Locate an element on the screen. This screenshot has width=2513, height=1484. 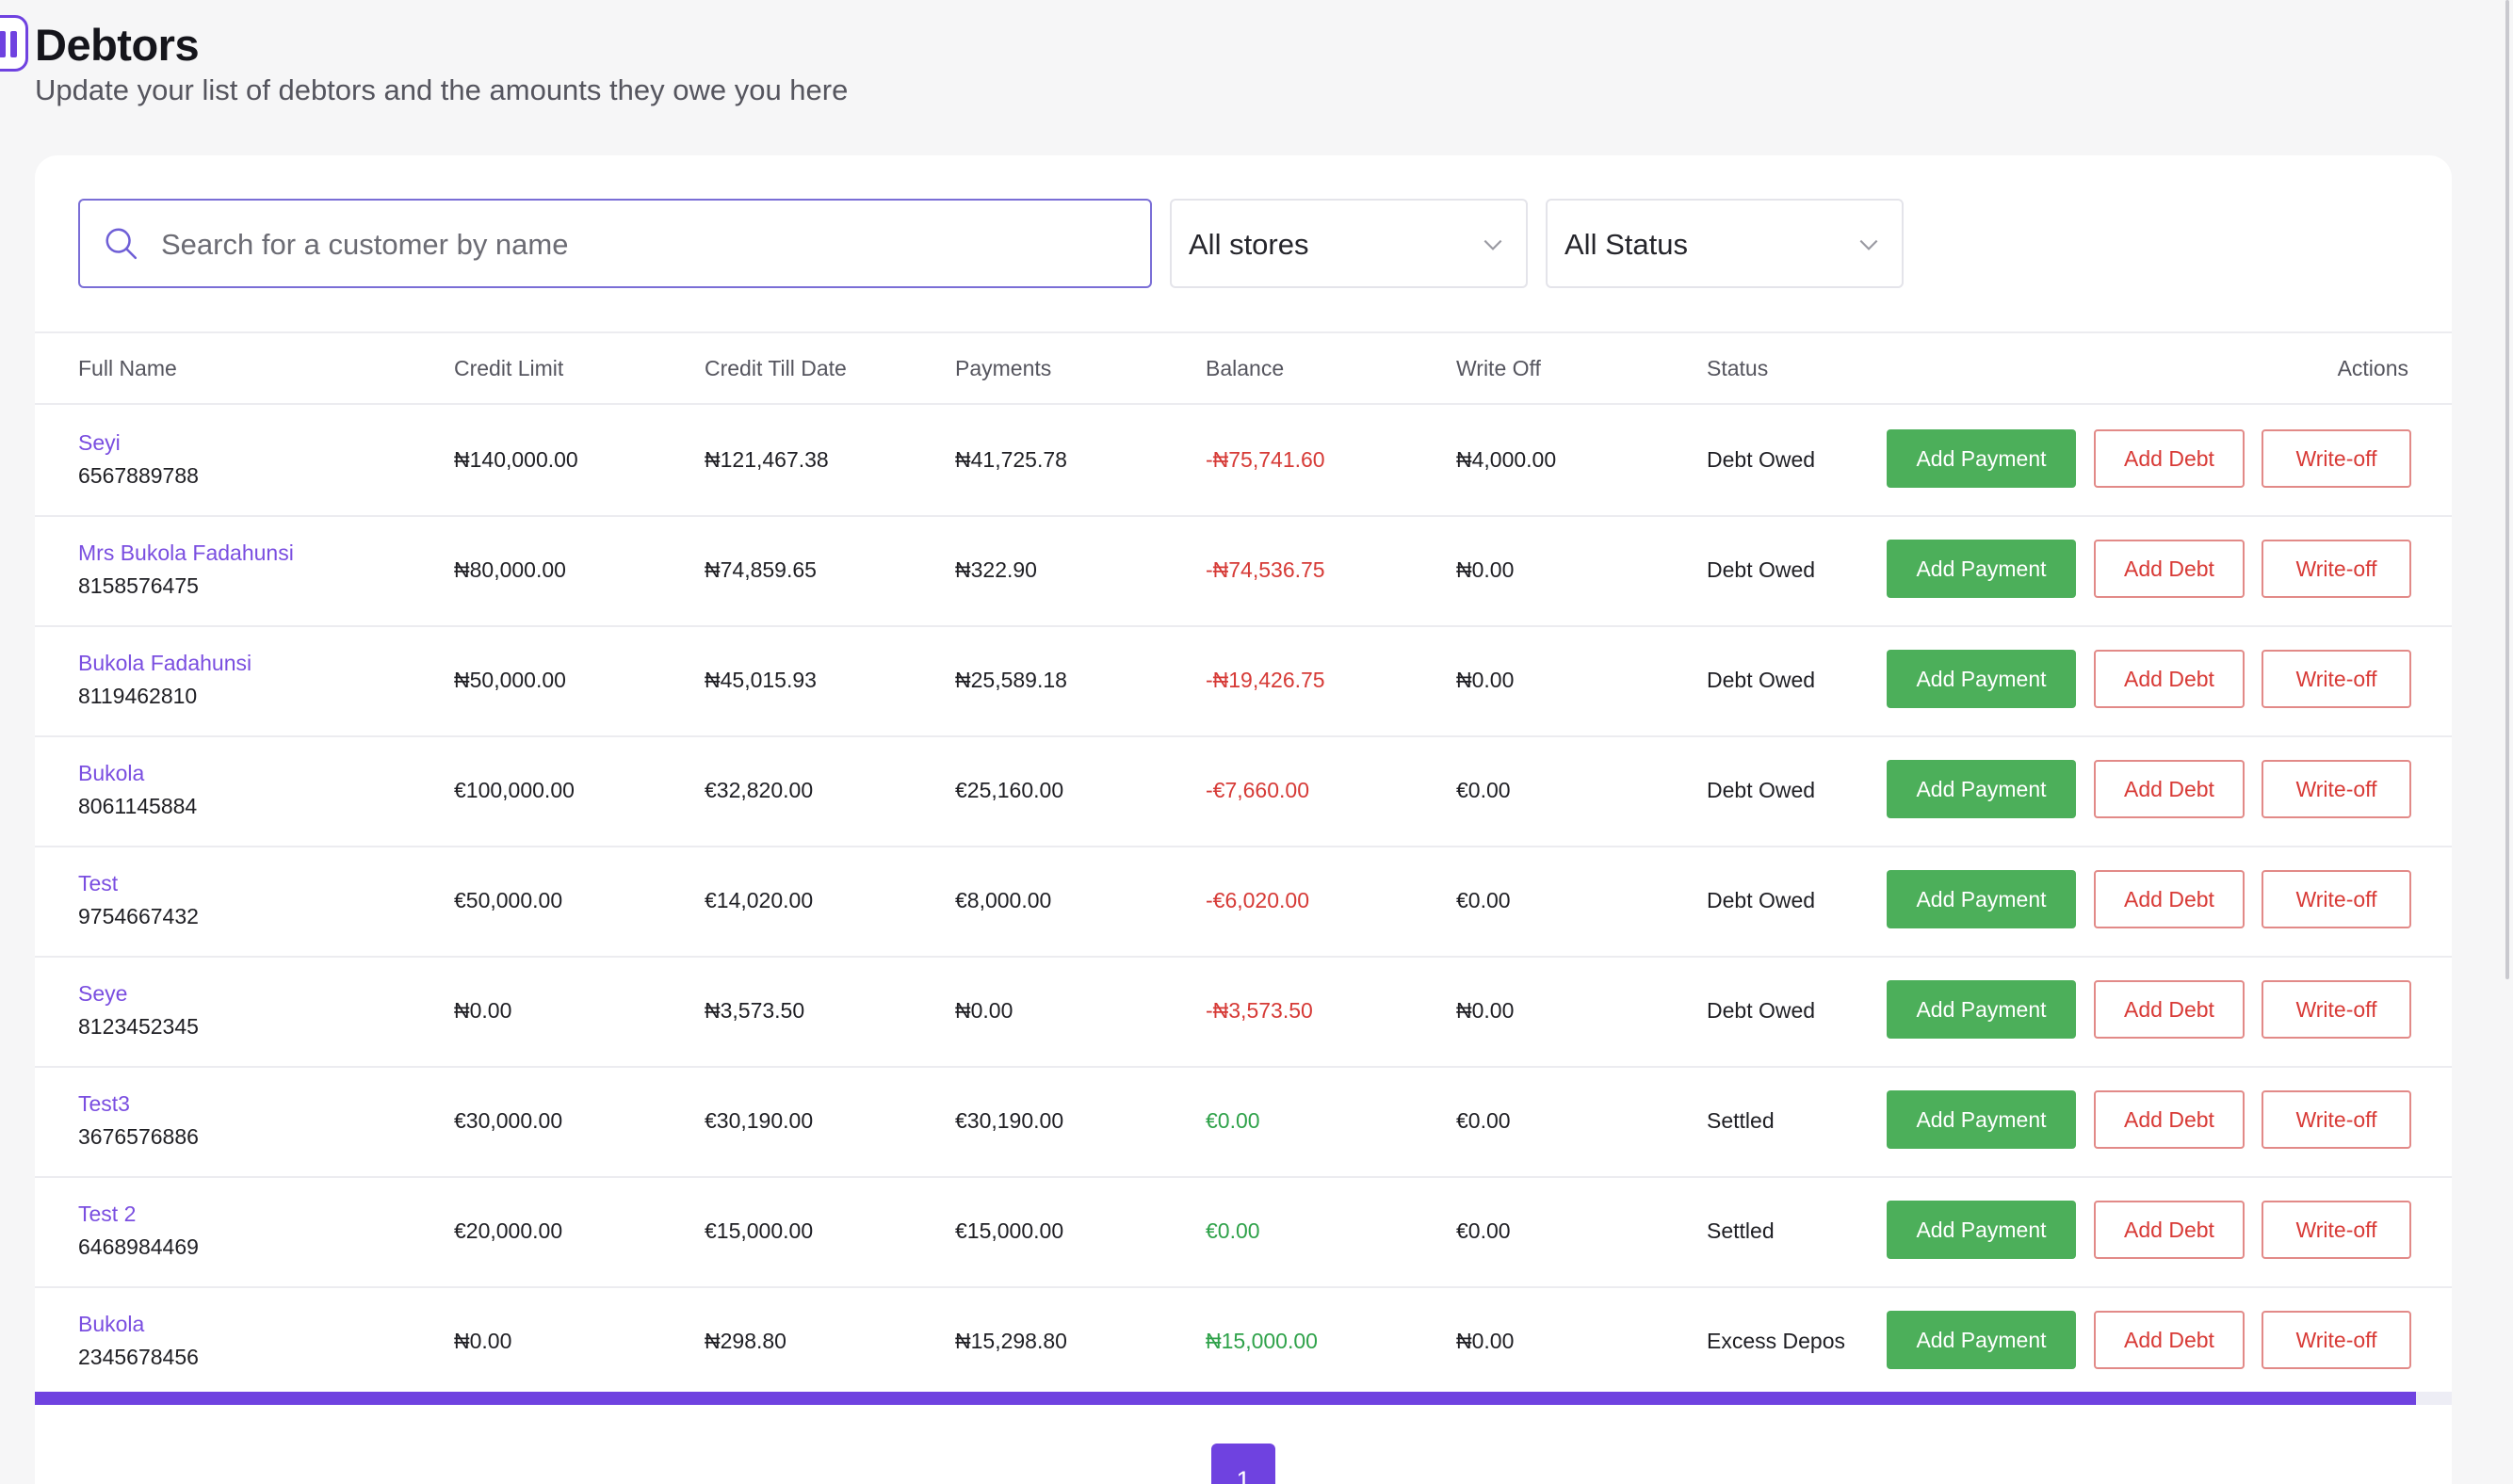
sidebar-toggle-icon is located at coordinates (3, 44).